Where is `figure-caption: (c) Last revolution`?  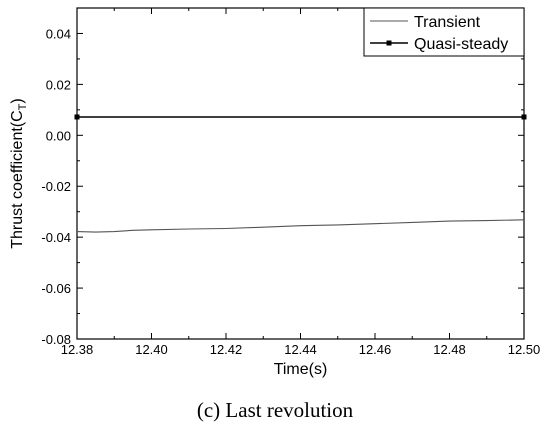
figure-caption: (c) Last revolution is located at coordinates (275, 410).